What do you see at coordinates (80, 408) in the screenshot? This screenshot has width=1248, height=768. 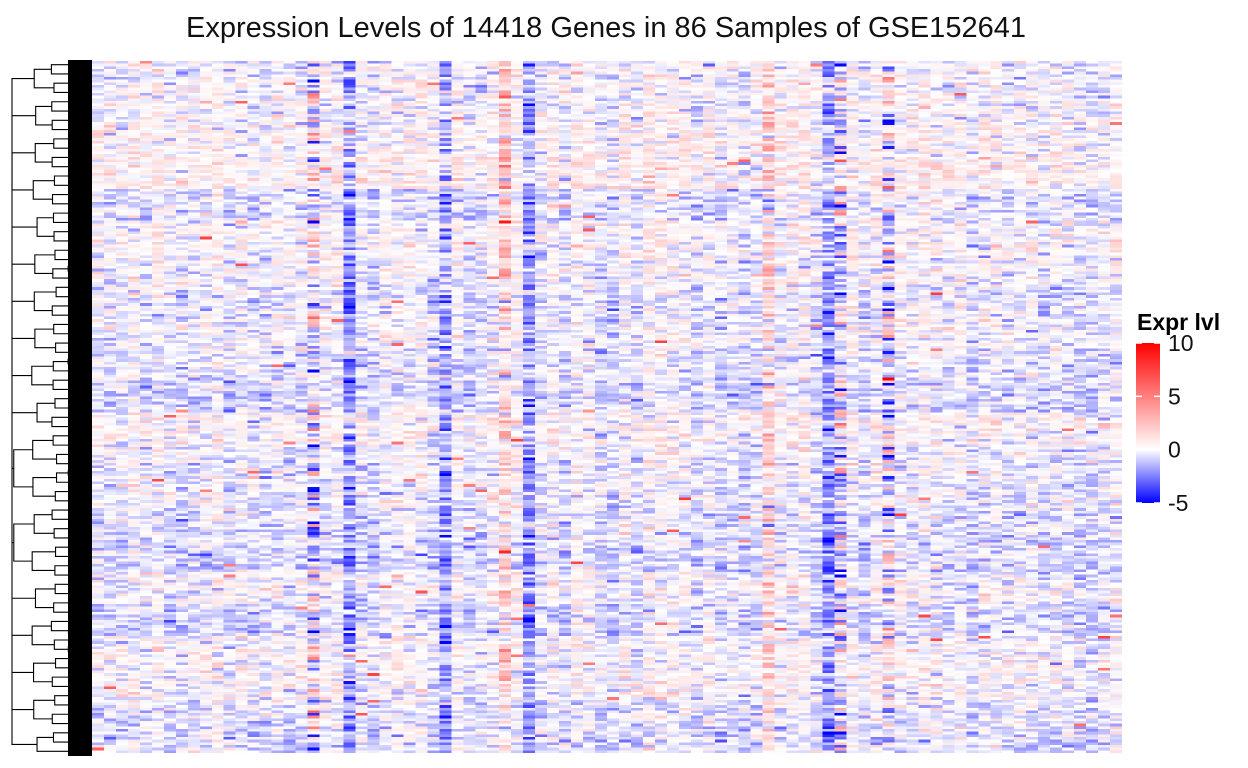 I see `dendrogram-leaves` at bounding box center [80, 408].